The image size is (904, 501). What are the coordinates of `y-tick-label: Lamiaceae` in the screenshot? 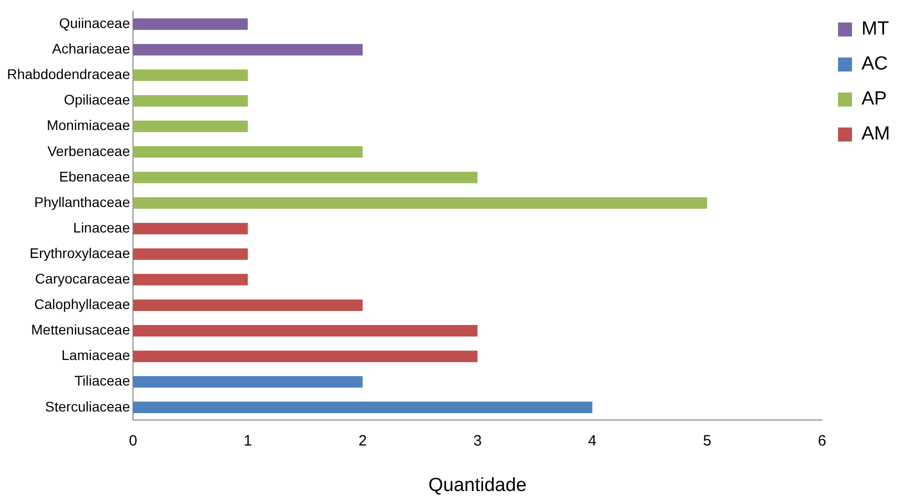 It's located at (95, 355).